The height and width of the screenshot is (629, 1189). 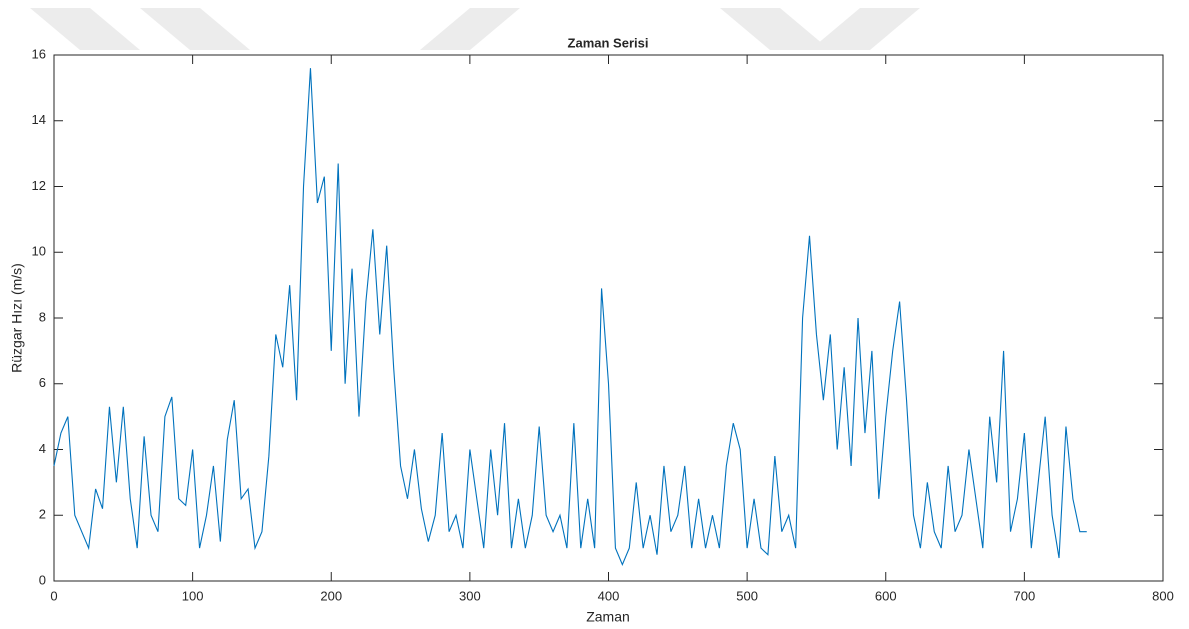 I want to click on x-tick-label: 700, so click(x=1025, y=595).